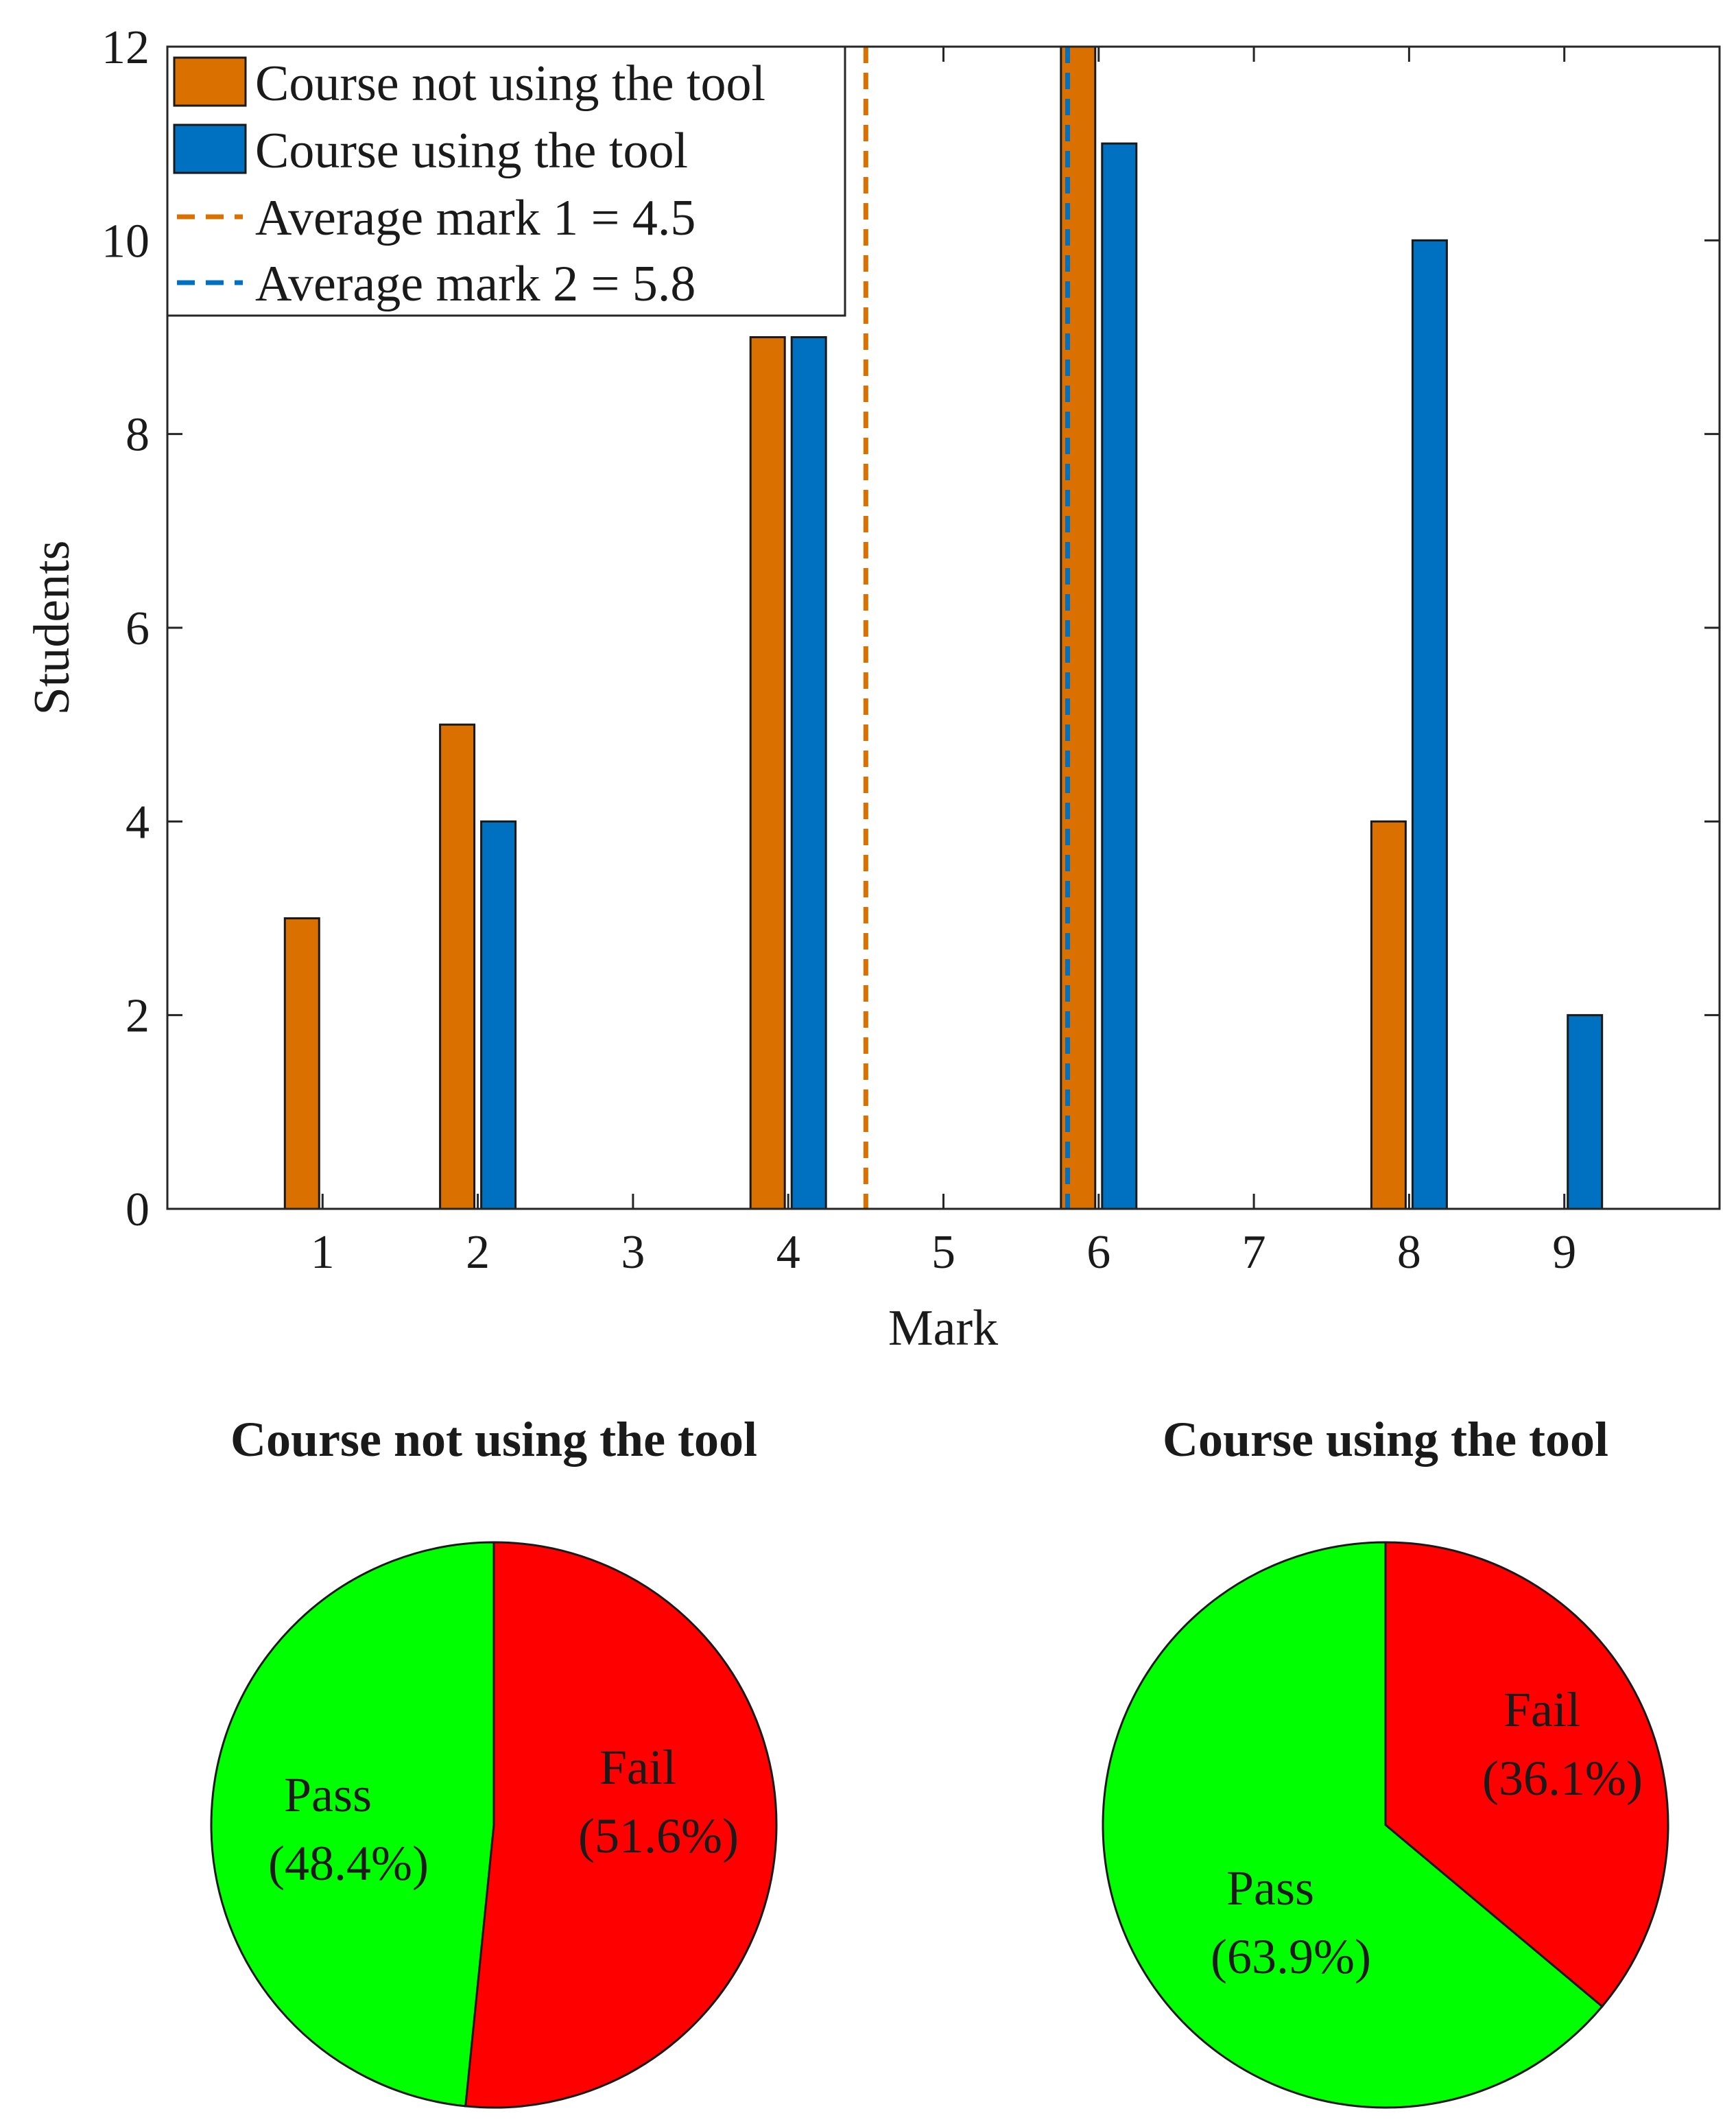  What do you see at coordinates (1291, 1956) in the screenshot?
I see `pie-percent-pass-using: (63.9%)` at bounding box center [1291, 1956].